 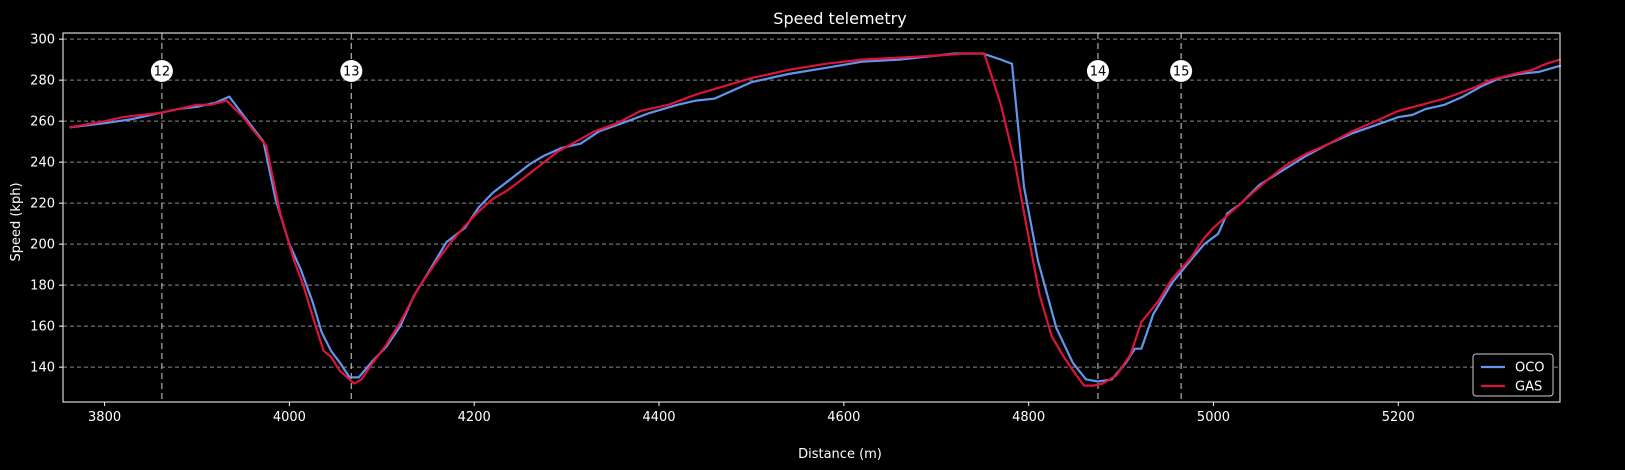 What do you see at coordinates (104, 417) in the screenshot?
I see `x-tick-label: 3800` at bounding box center [104, 417].